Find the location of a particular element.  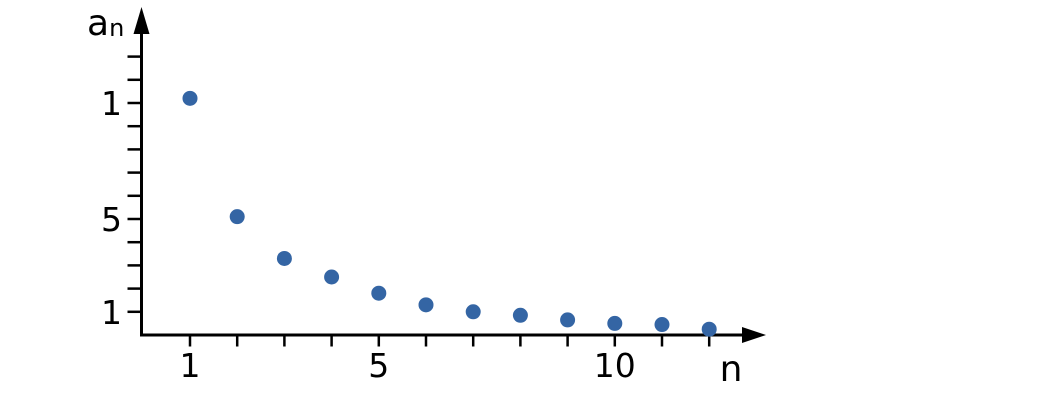

x-tick-label: 5 is located at coordinates (378, 365).